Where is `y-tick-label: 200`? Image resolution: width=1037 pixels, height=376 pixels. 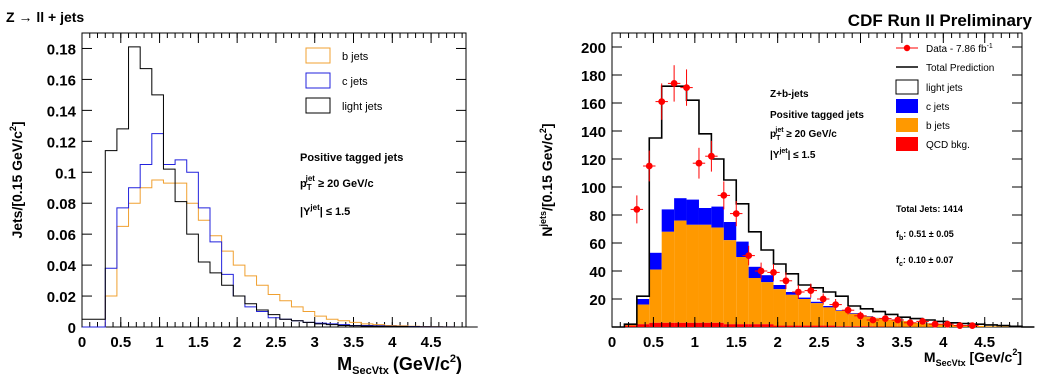 y-tick-label: 200 is located at coordinates (593, 48).